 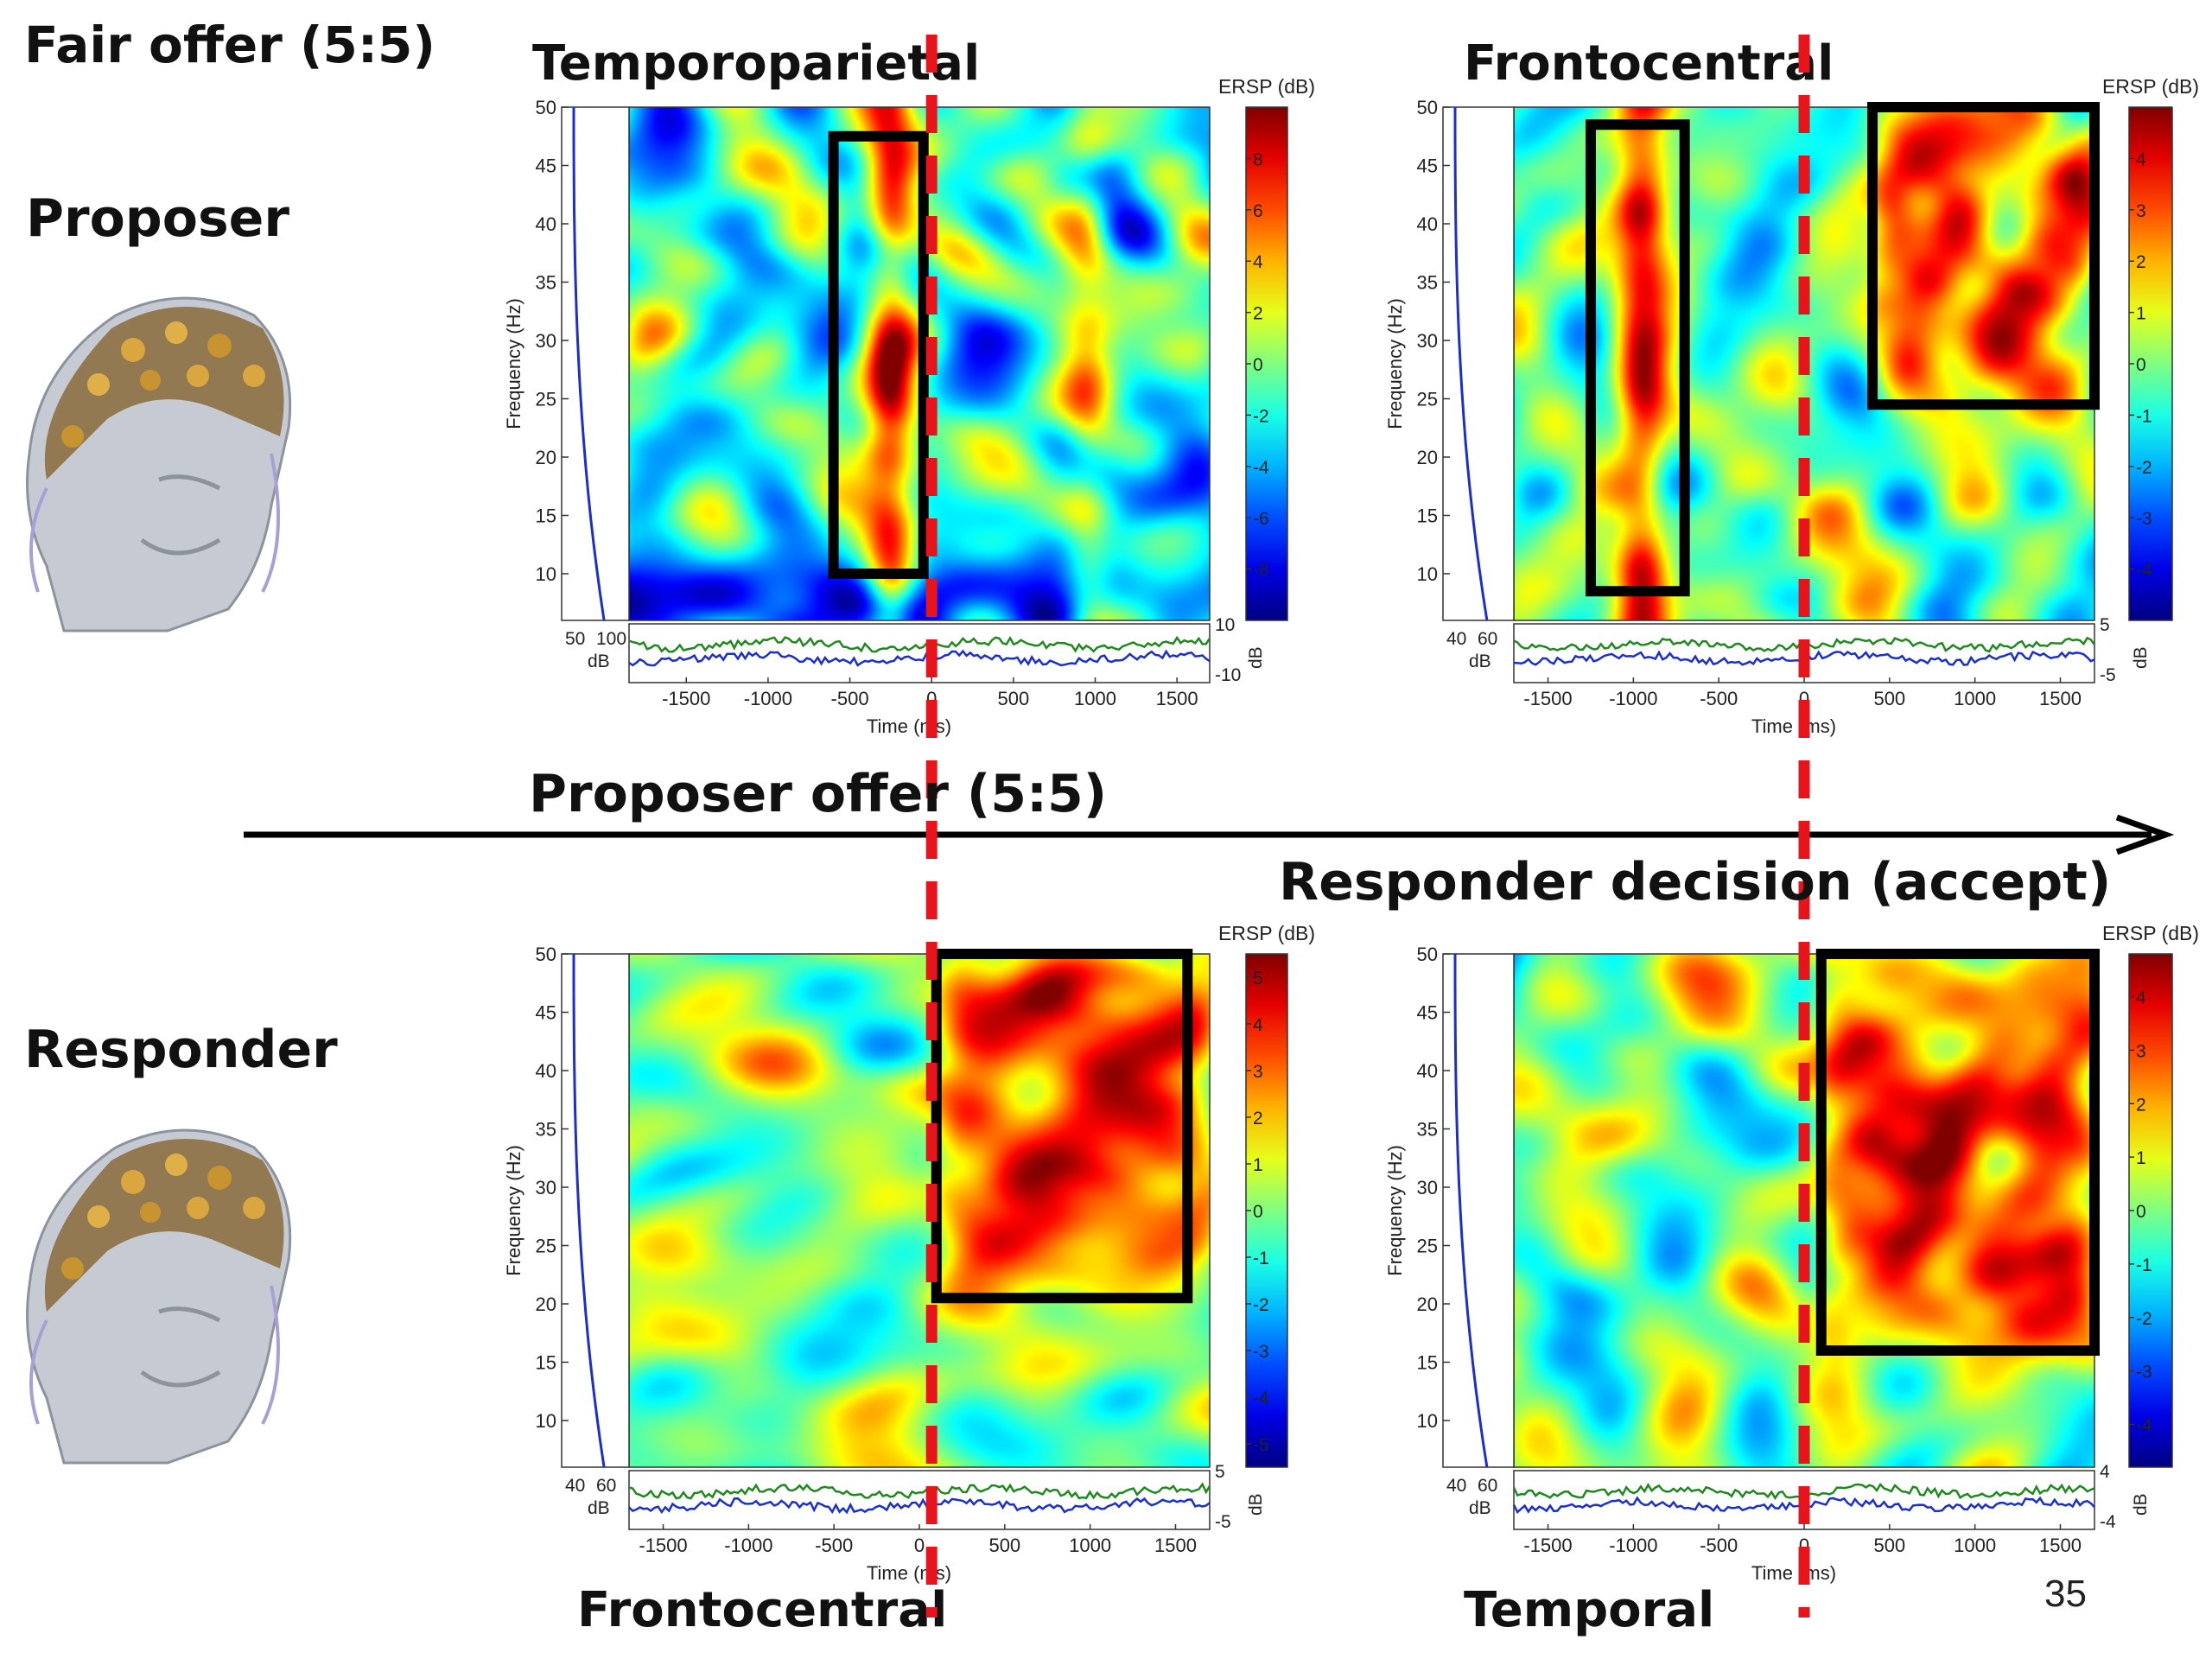 I want to click on colorbar-tick-label: 2, so click(x=2141, y=262).